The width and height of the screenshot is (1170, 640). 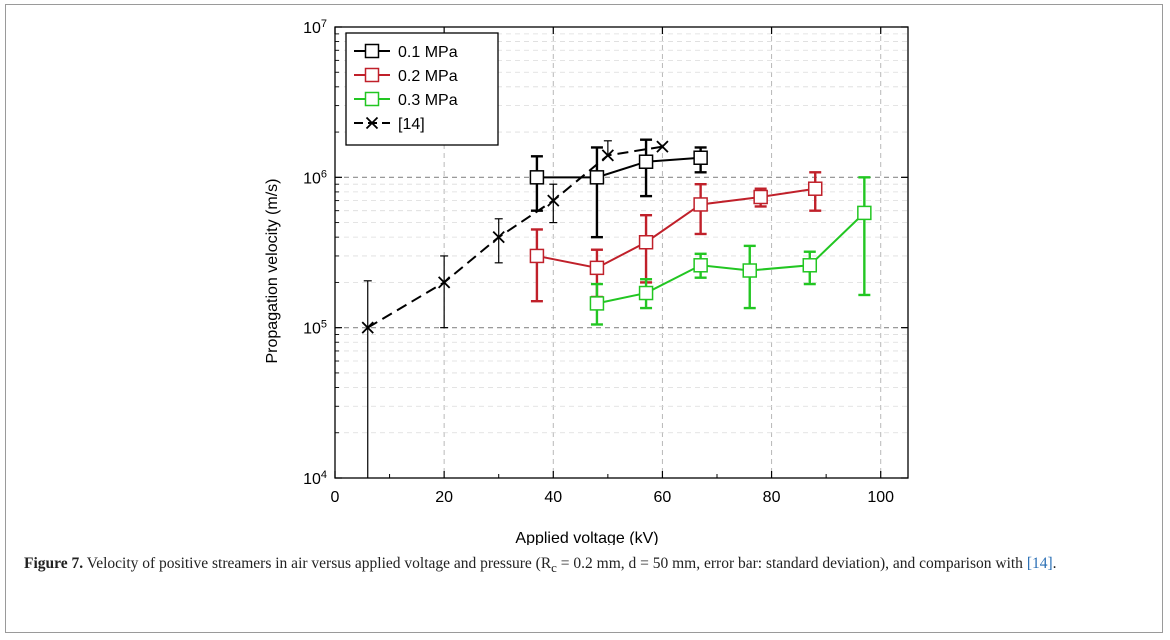 I want to click on x-tick-label: 100, so click(x=880, y=497).